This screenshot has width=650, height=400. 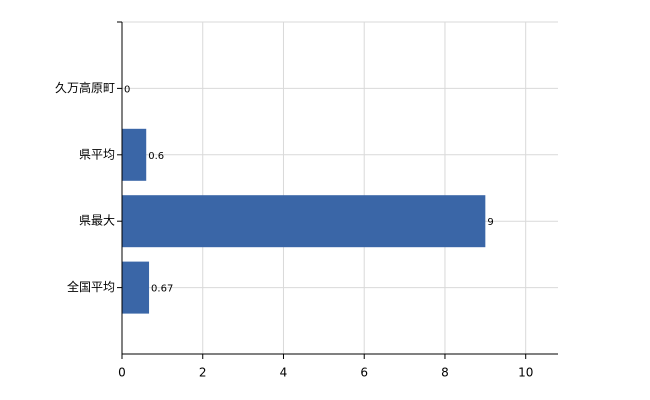 I want to click on value-label: 0.6, so click(x=156, y=156).